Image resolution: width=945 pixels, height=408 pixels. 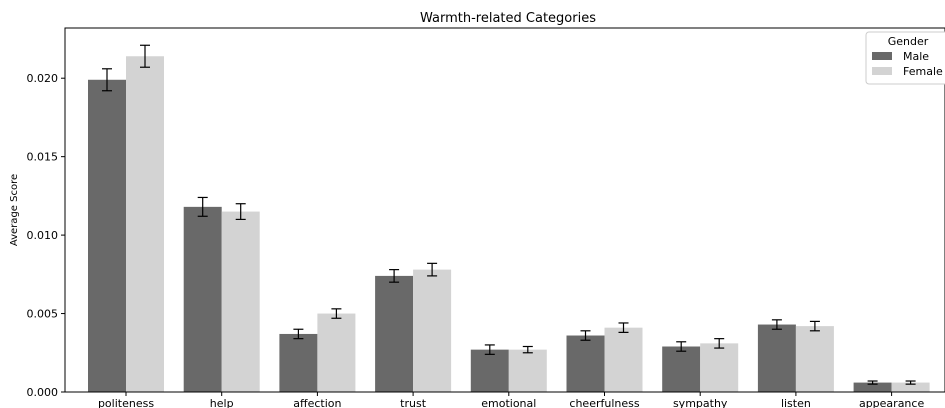 What do you see at coordinates (719, 367) in the screenshot?
I see `bar-female-sympathy` at bounding box center [719, 367].